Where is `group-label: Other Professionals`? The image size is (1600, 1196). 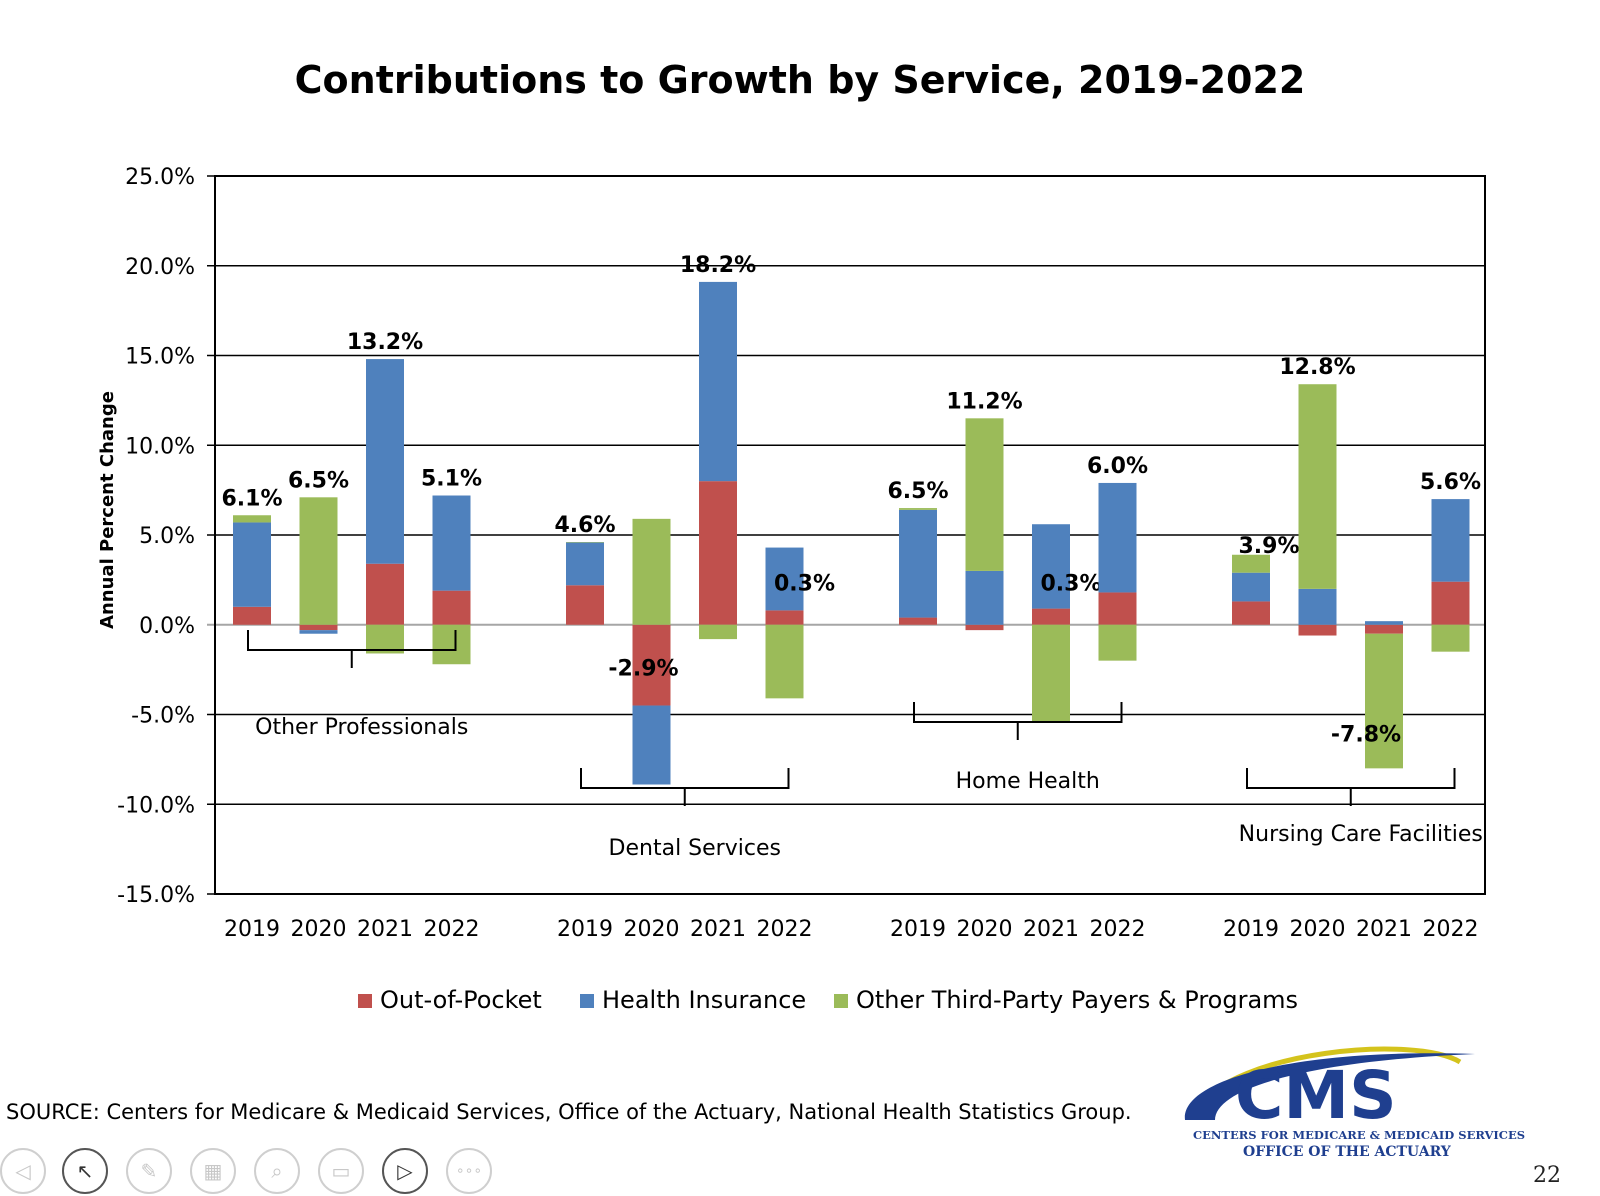
group-label: Other Professionals is located at coordinates (361, 727).